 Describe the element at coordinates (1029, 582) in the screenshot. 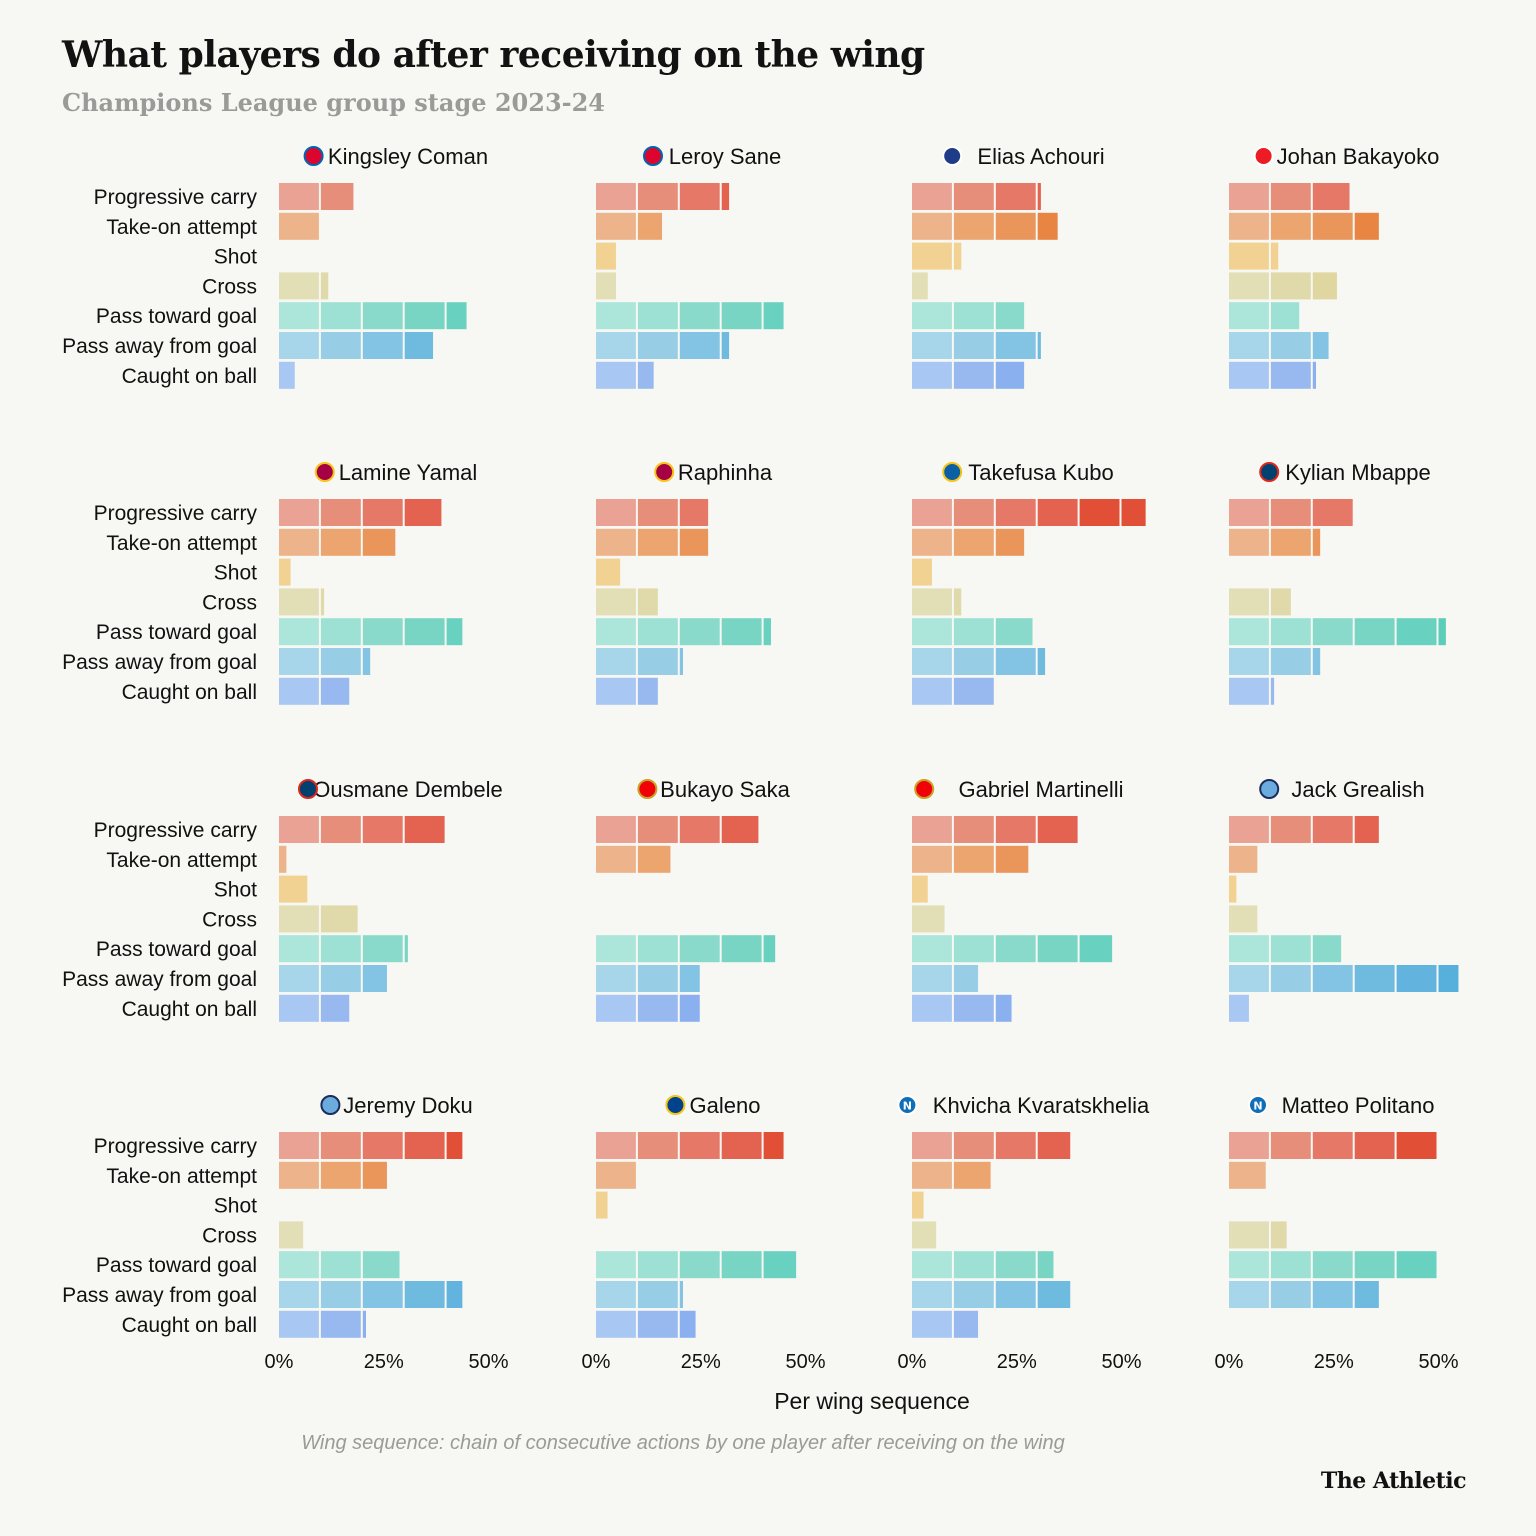

I see `panel-takefusa-kubo: Takefusa Kubo` at that location.